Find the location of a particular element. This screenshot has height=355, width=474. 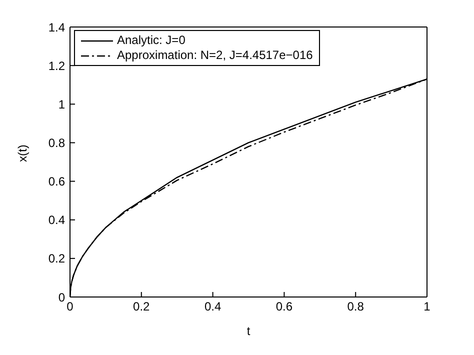

legend-label: Analytic: J=0 is located at coordinates (151, 40).